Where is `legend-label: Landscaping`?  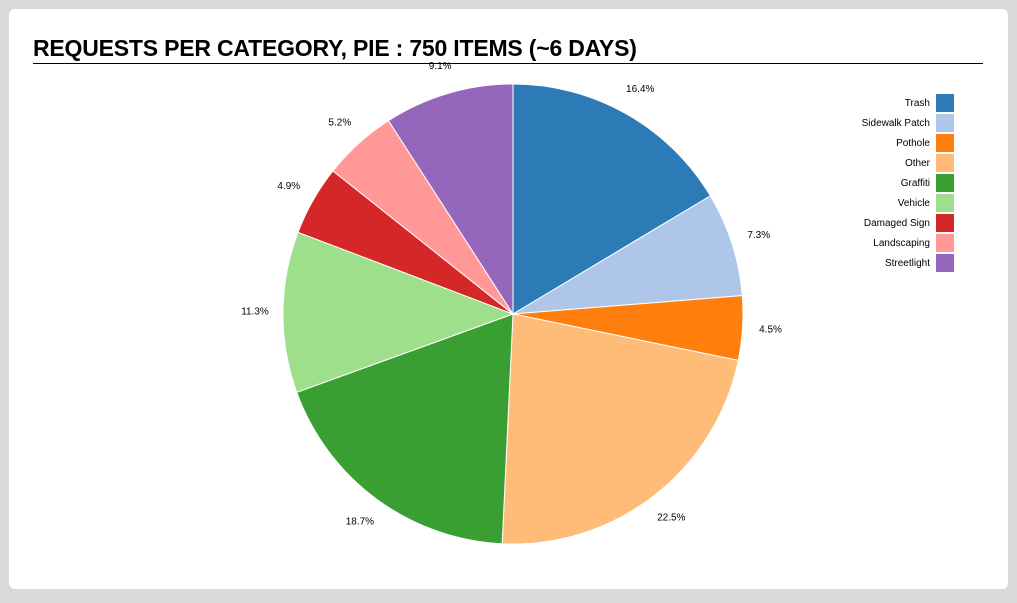
legend-label: Landscaping is located at coordinates (901, 243).